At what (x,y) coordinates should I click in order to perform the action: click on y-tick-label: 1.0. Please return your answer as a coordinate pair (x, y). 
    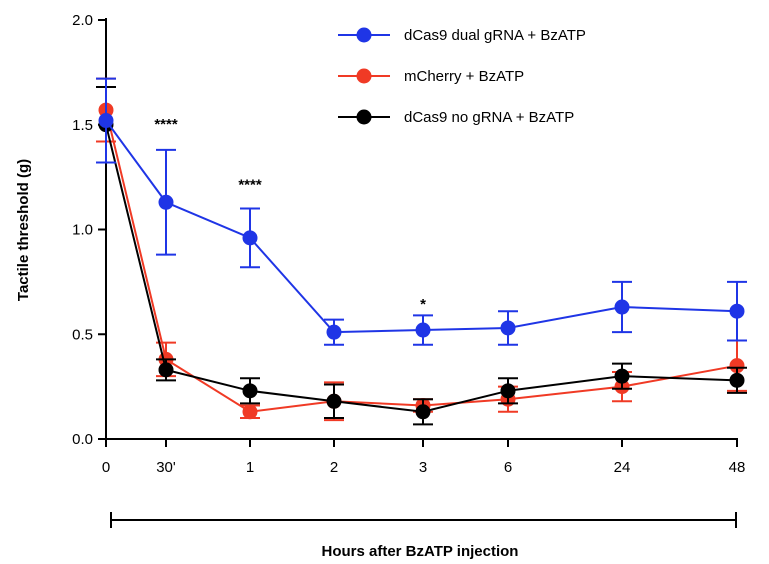
    Looking at the image, I should click on (82, 230).